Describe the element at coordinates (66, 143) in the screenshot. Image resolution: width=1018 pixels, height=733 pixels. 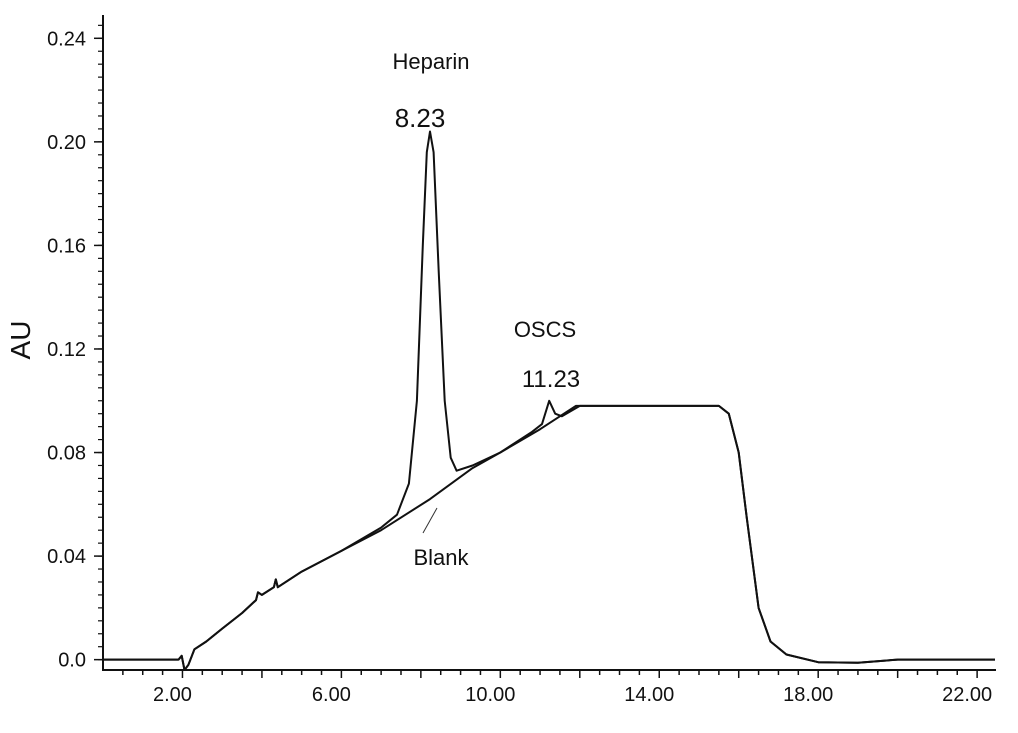
I see `y-tick-label: 0.20` at that location.